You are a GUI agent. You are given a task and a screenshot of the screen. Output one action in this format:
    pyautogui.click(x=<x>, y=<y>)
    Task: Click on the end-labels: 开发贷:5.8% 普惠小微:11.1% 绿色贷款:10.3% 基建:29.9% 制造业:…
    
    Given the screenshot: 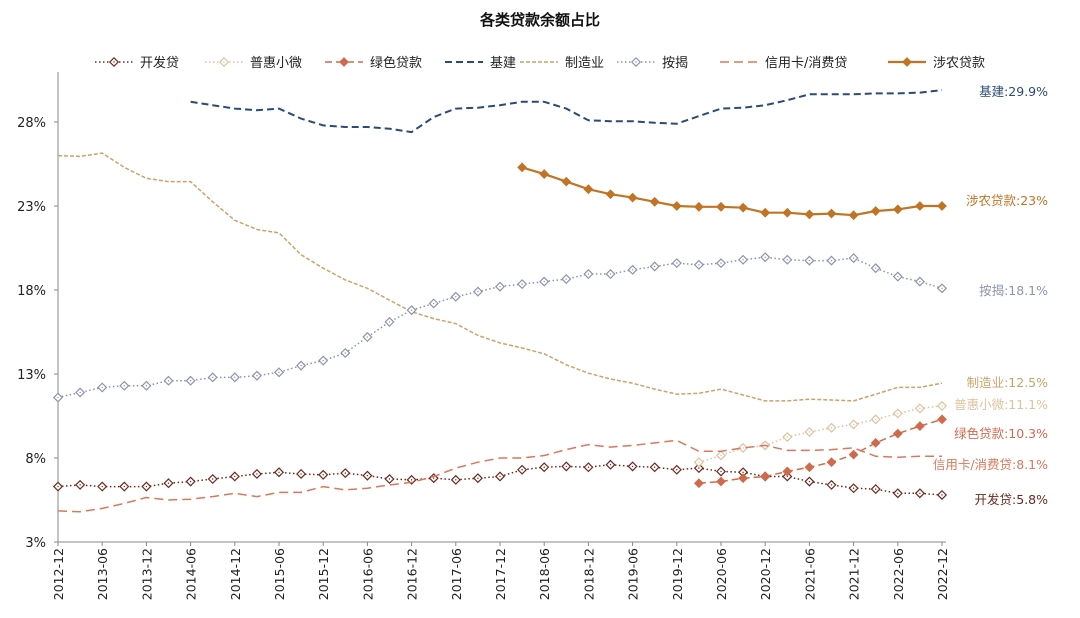 What is the action you would take?
    pyautogui.click(x=990, y=295)
    